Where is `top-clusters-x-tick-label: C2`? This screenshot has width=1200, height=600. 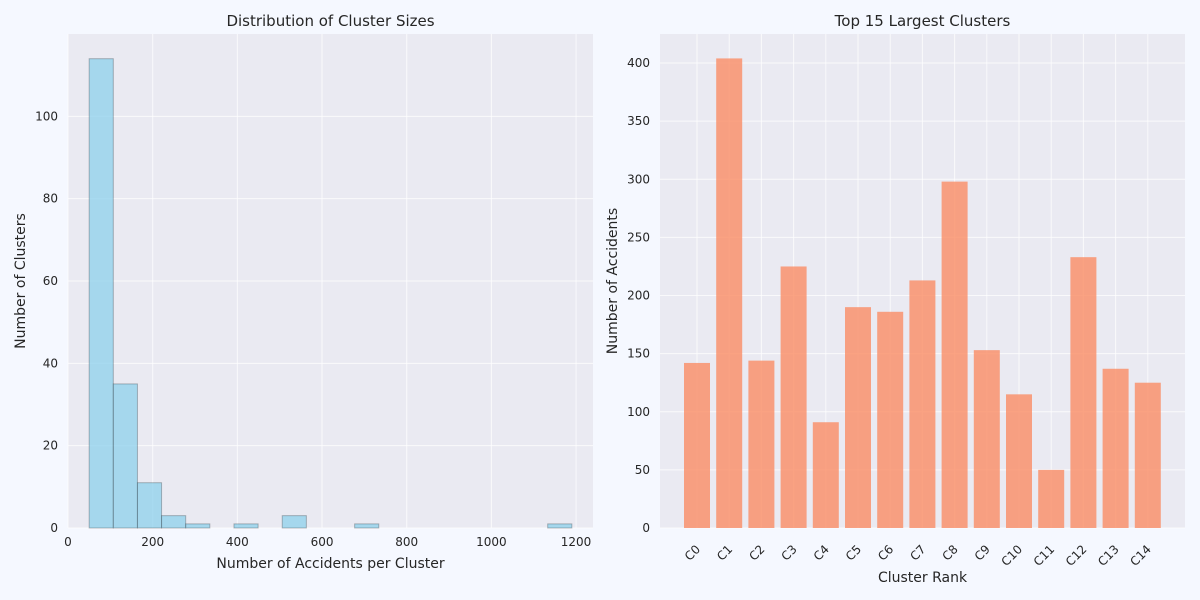
top-clusters-x-tick-label: C2 is located at coordinates (756, 552).